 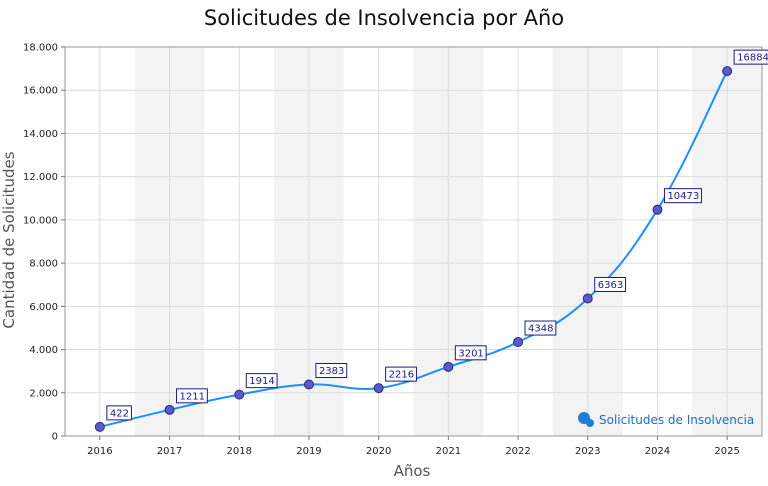 I want to click on data-label: 16884, so click(x=750, y=57).